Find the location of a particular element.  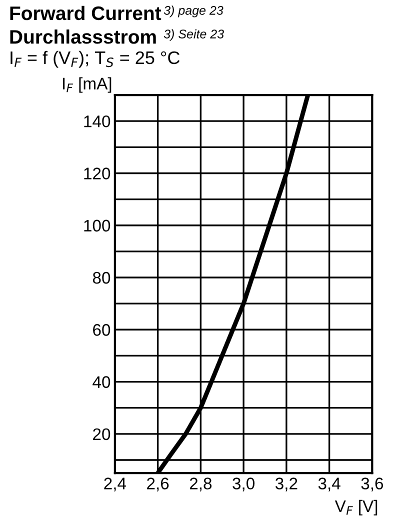

x-axis-title: V$_{F}$ [V] is located at coordinates (356, 508).